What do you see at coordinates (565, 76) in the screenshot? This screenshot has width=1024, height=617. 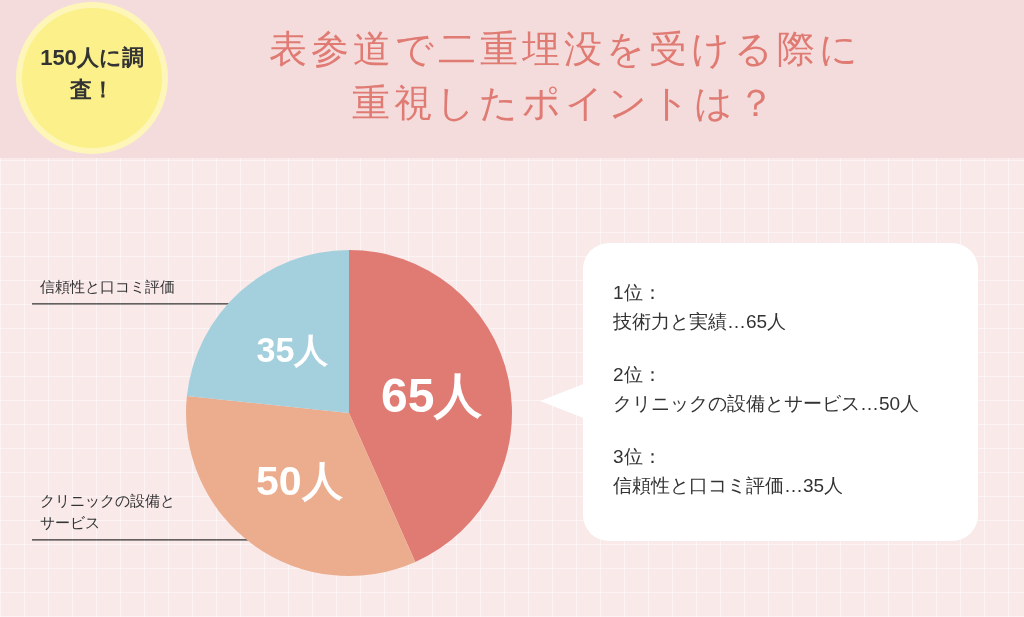 I see `chart-title: 表参道で二重埋没を受ける際に重視したポイントは？` at bounding box center [565, 76].